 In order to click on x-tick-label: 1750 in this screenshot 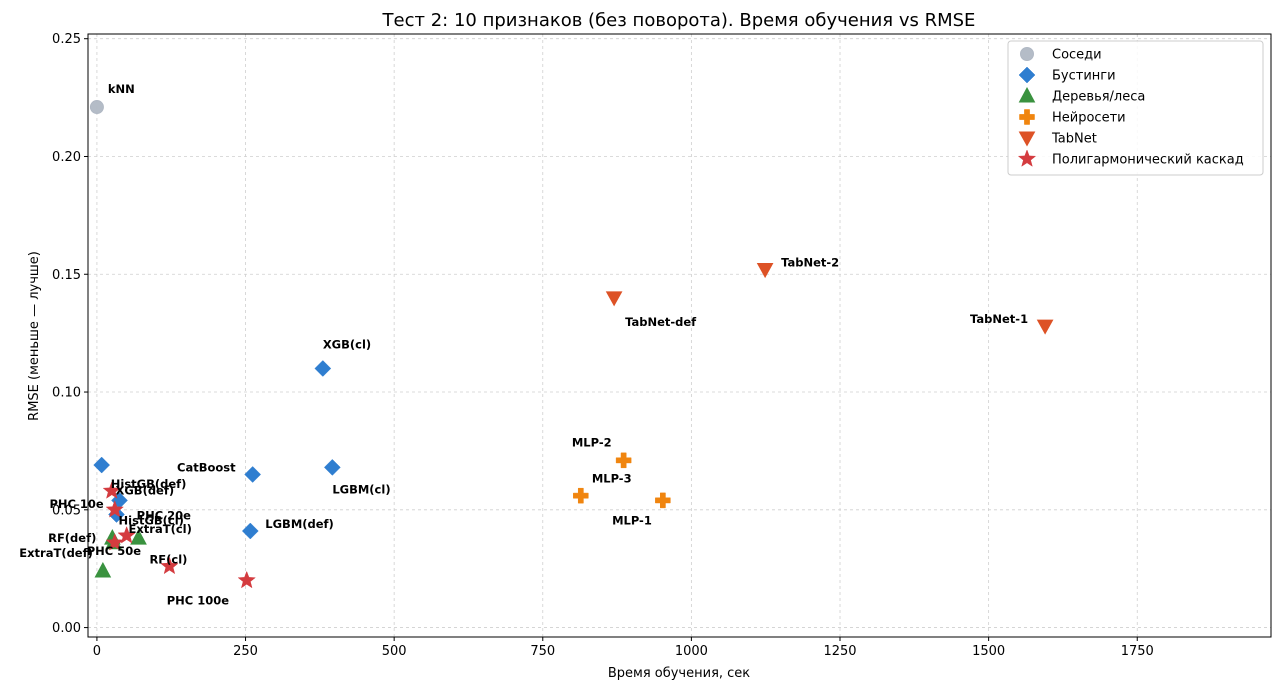, I will do `click(1137, 651)`.